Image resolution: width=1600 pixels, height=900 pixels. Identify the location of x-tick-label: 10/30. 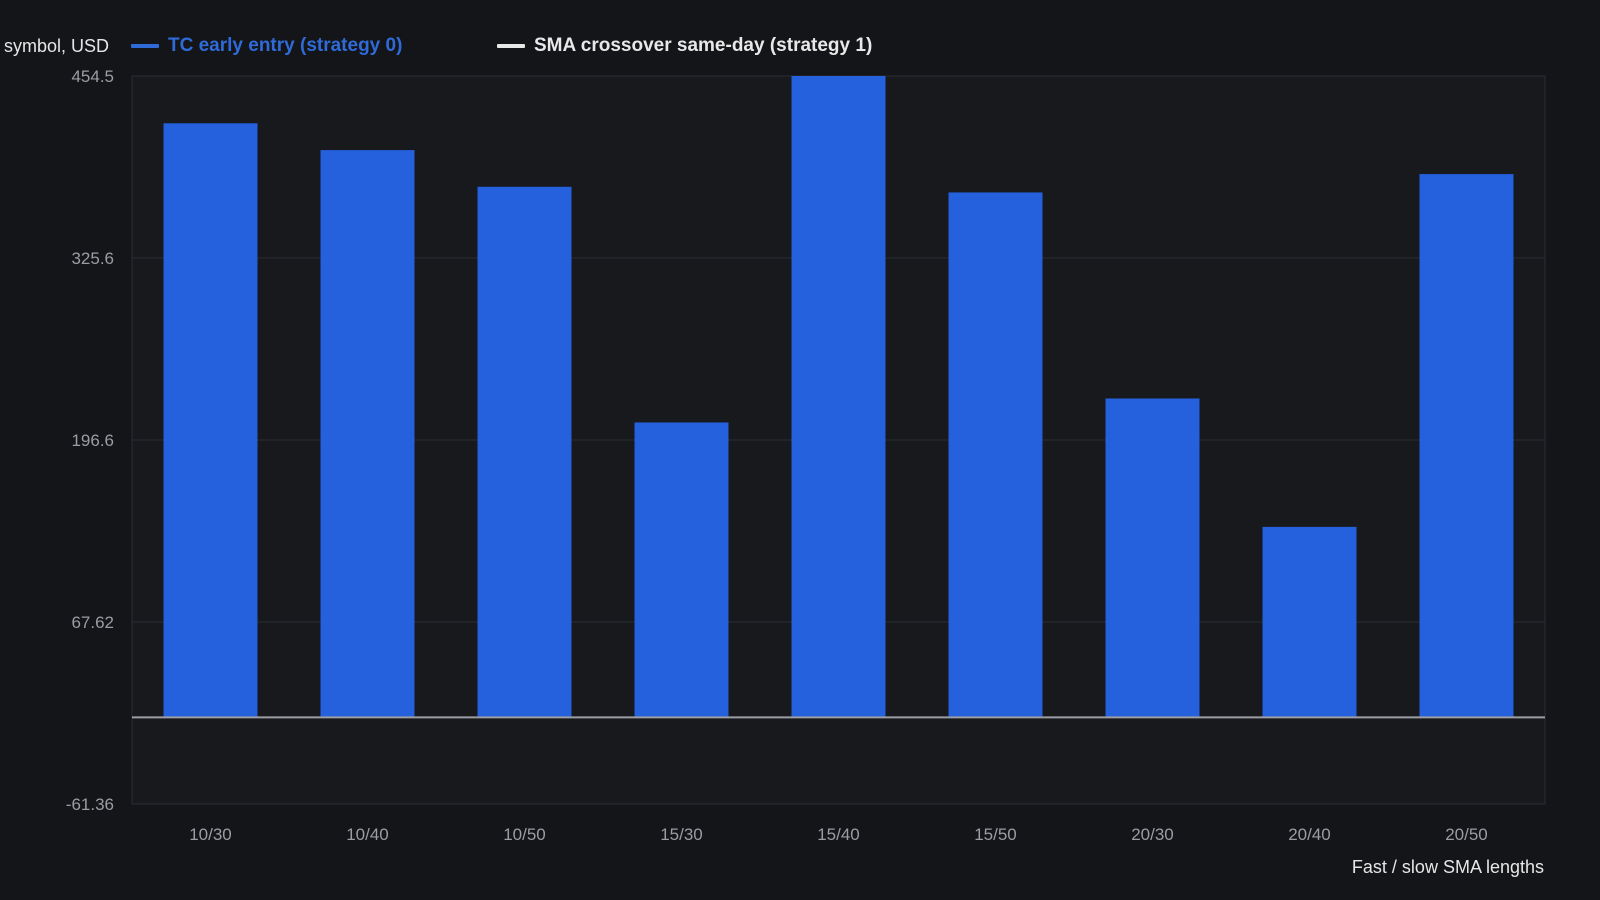
(210, 834).